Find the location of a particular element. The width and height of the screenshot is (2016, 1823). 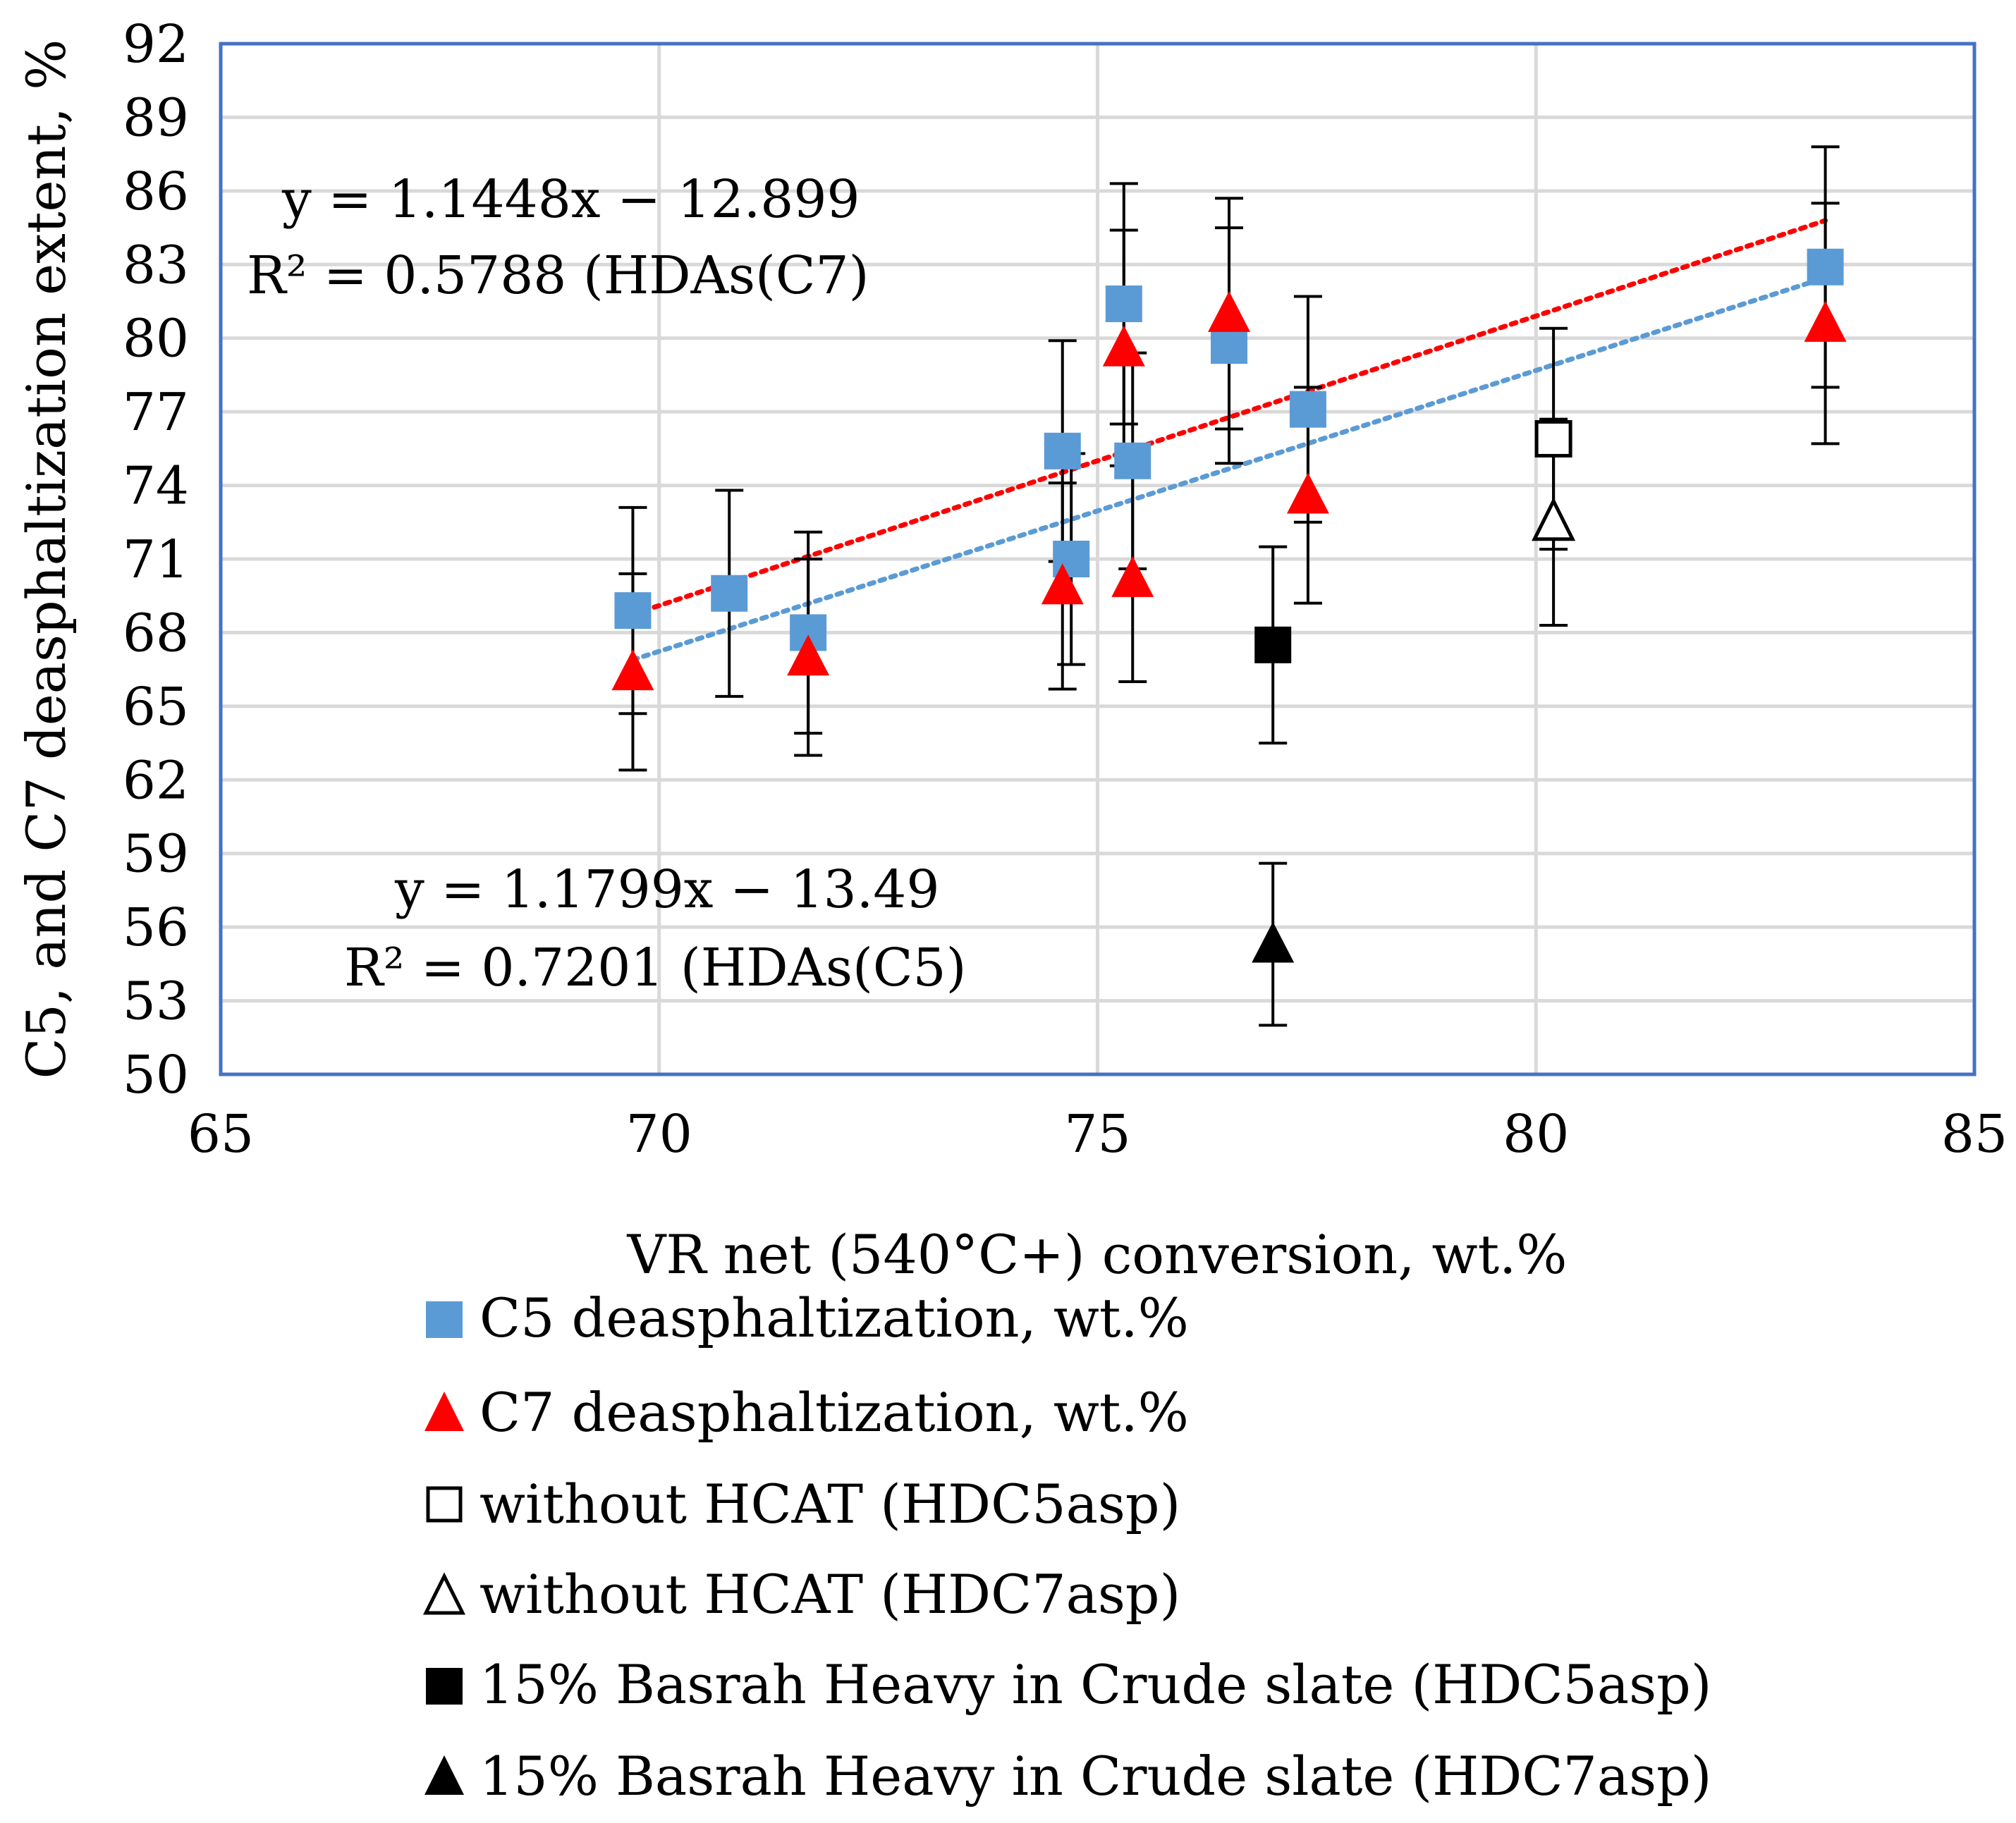

legend-item: without HCAT (HDC5asp) is located at coordinates (803, 1504).